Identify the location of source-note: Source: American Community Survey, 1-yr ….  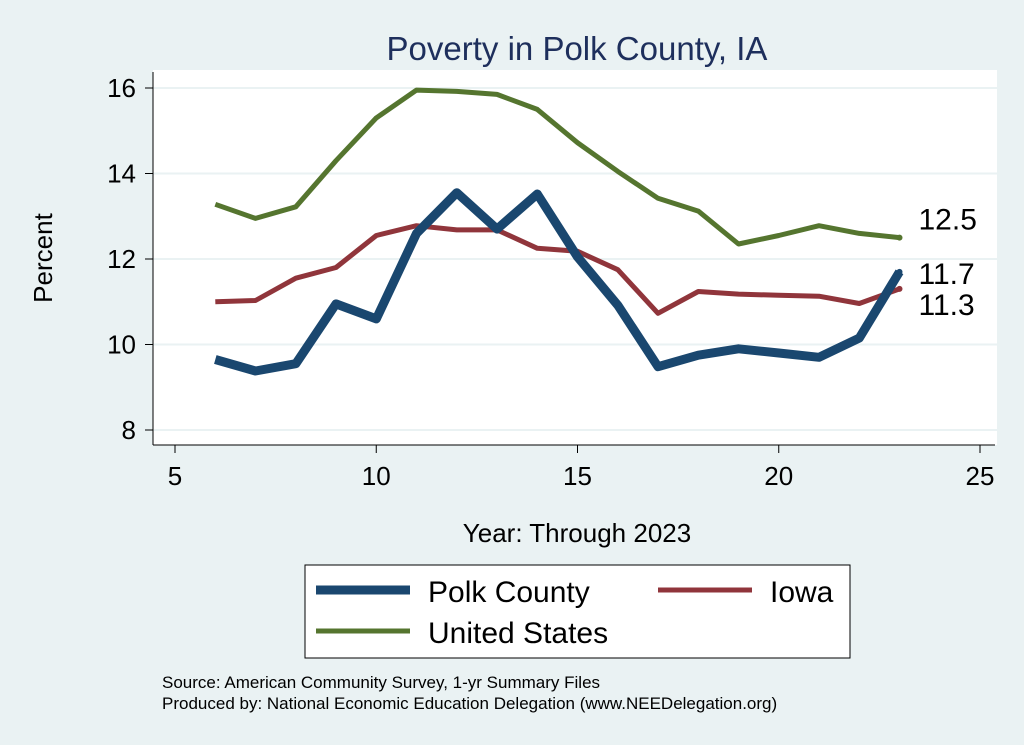
(381, 682).